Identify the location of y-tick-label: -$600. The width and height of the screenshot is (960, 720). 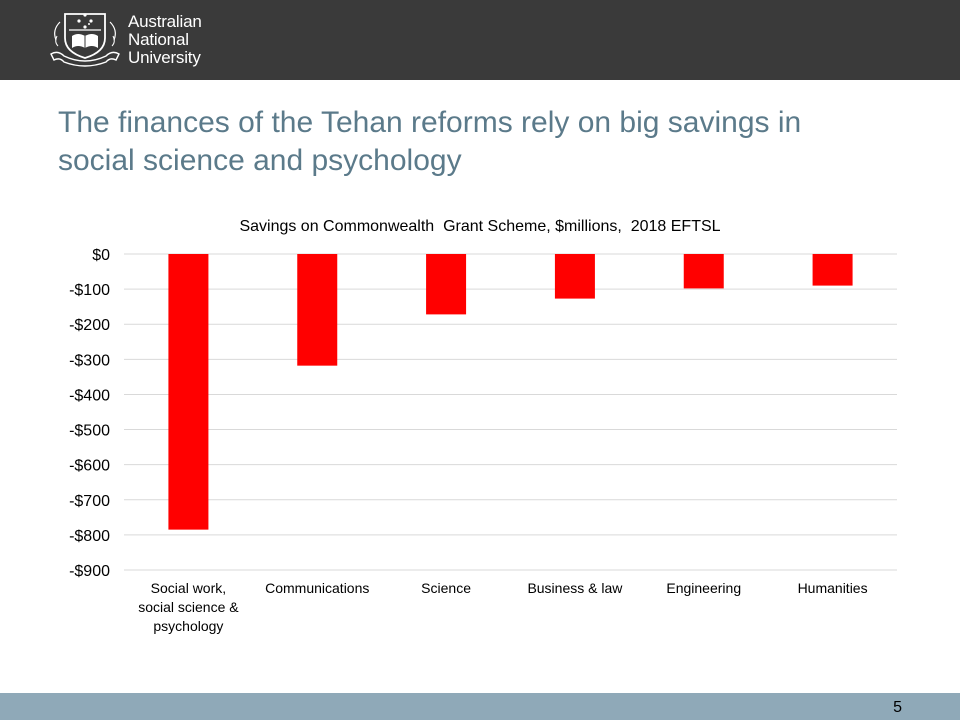
(89, 466).